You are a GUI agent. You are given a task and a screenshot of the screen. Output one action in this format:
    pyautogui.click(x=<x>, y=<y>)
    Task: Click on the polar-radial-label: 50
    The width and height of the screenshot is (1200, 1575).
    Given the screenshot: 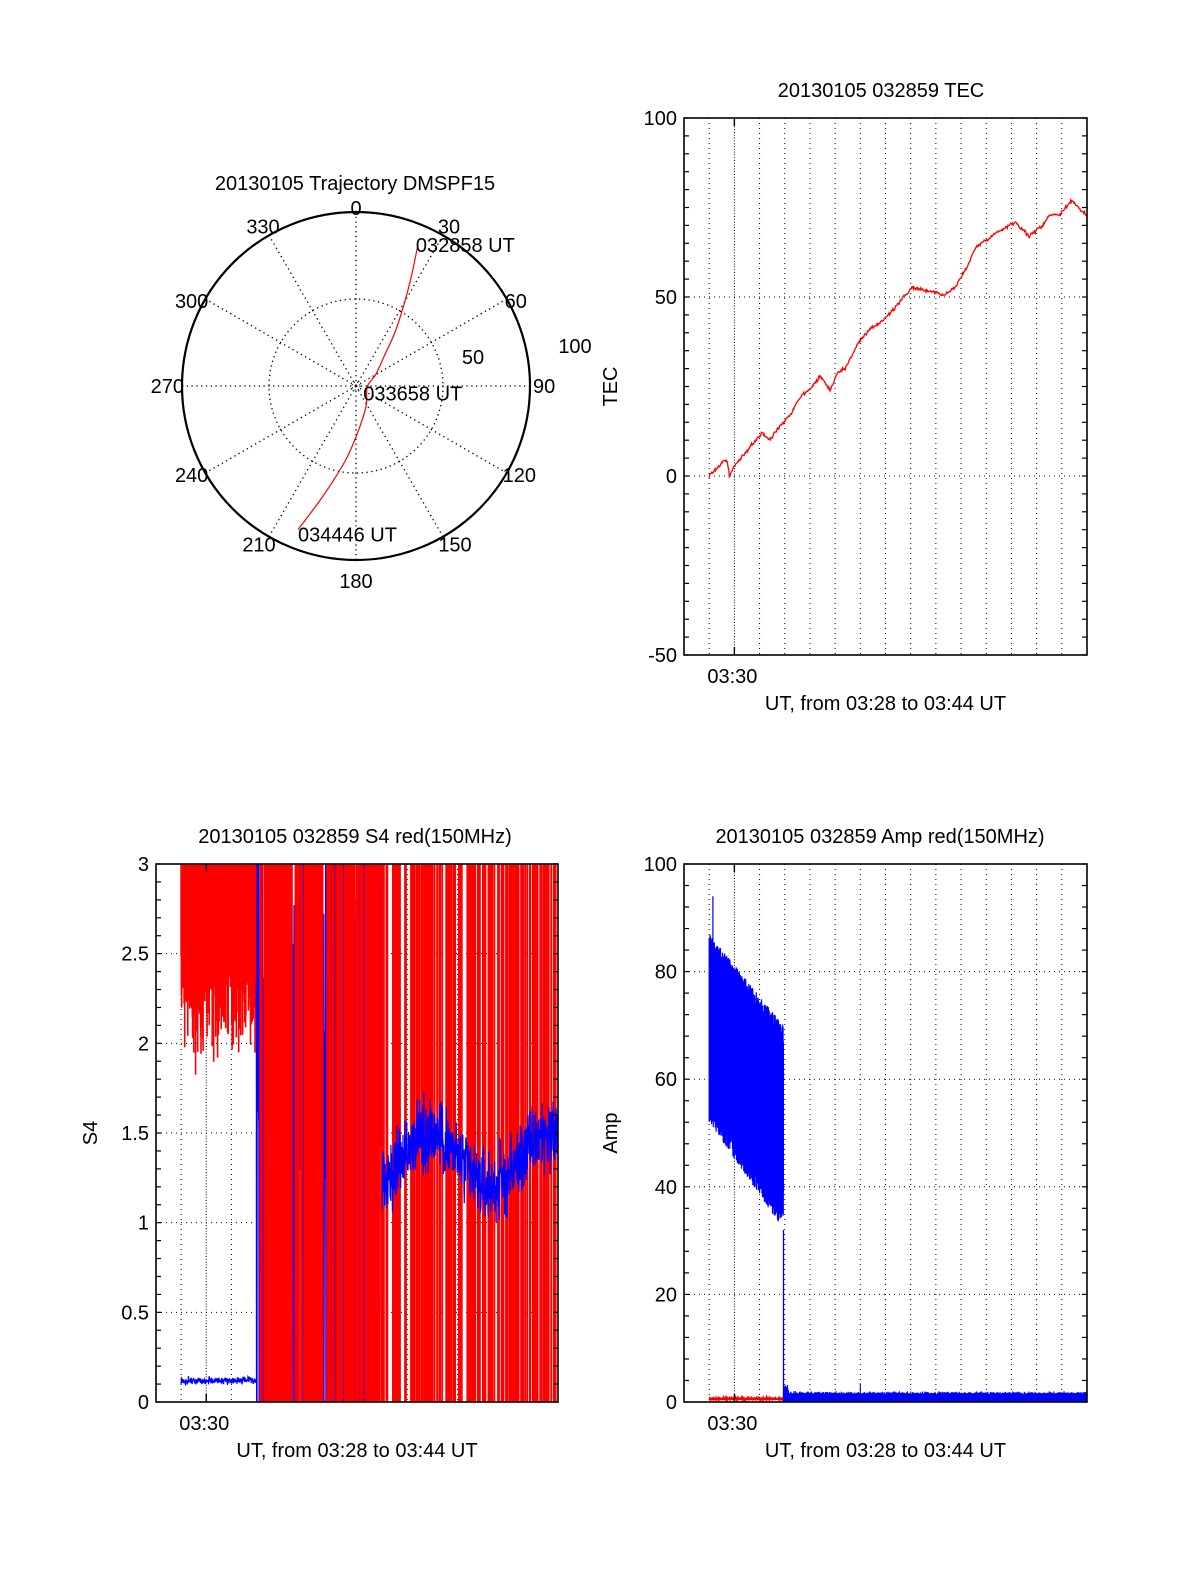 What is the action you would take?
    pyautogui.click(x=473, y=358)
    